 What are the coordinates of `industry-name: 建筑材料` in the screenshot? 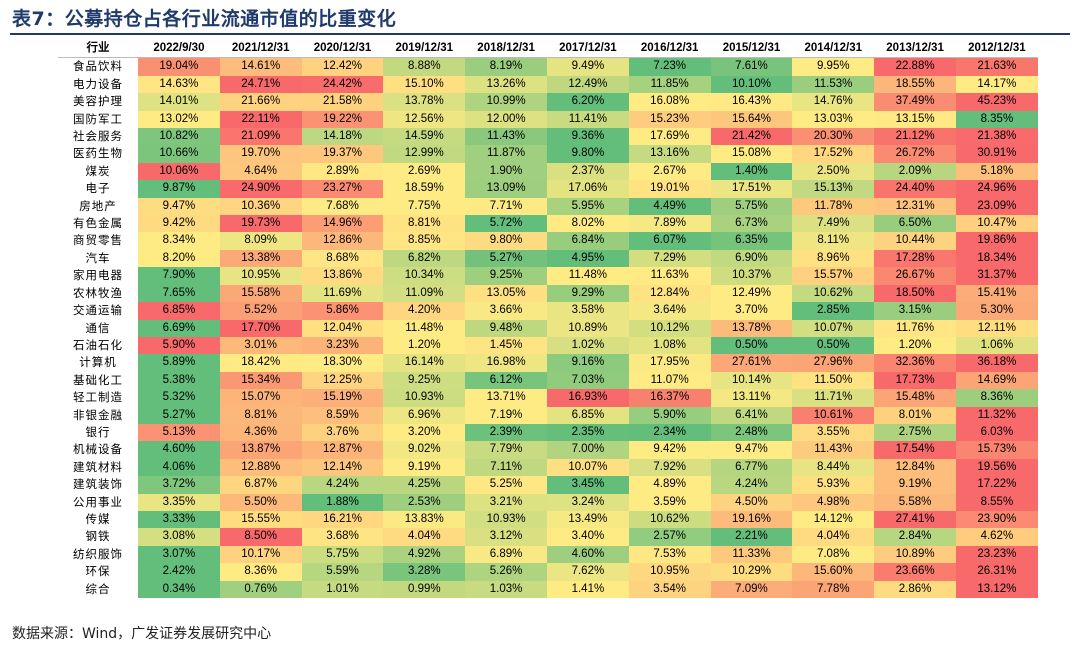 It's located at (98, 467).